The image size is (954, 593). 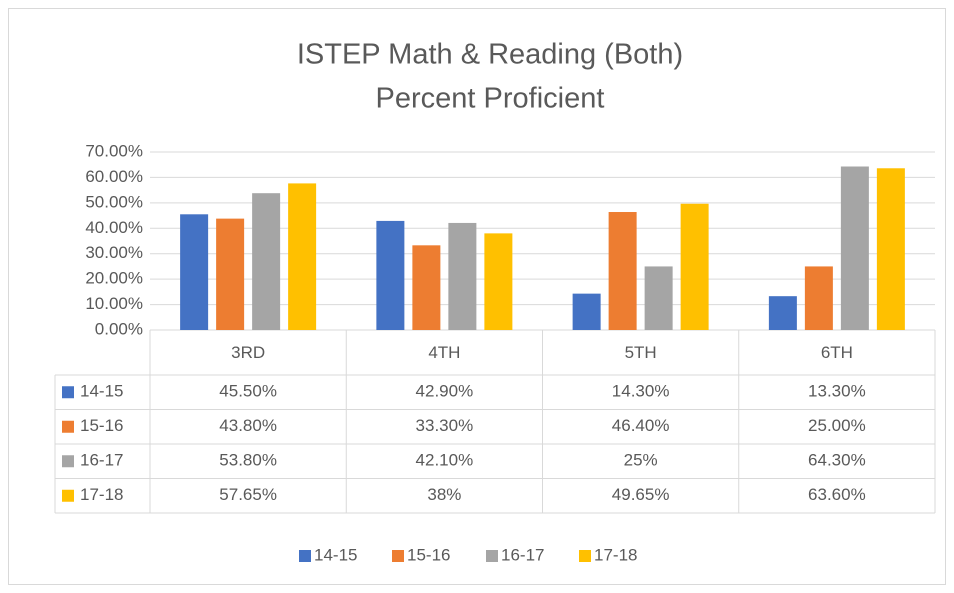 What do you see at coordinates (114, 201) in the screenshot?
I see `y-tick-label: 50.00%` at bounding box center [114, 201].